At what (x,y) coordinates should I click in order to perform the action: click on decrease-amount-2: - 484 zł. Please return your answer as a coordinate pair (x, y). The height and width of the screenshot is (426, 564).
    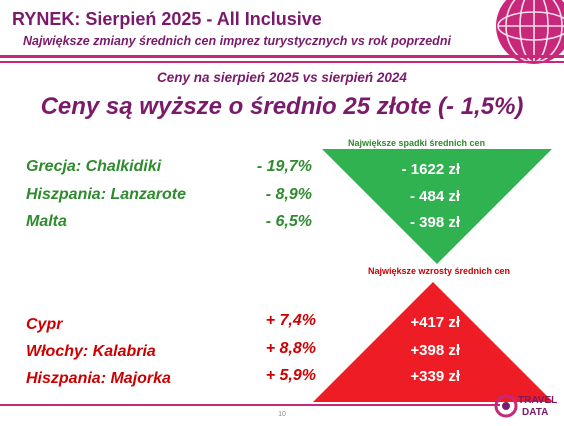
    Looking at the image, I should click on (434, 196).